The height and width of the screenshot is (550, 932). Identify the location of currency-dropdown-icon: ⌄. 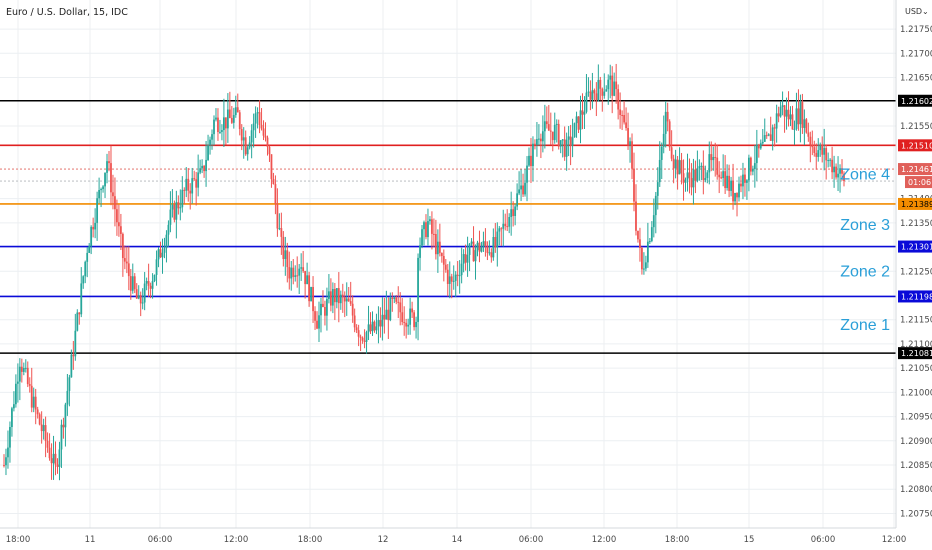
(925, 11).